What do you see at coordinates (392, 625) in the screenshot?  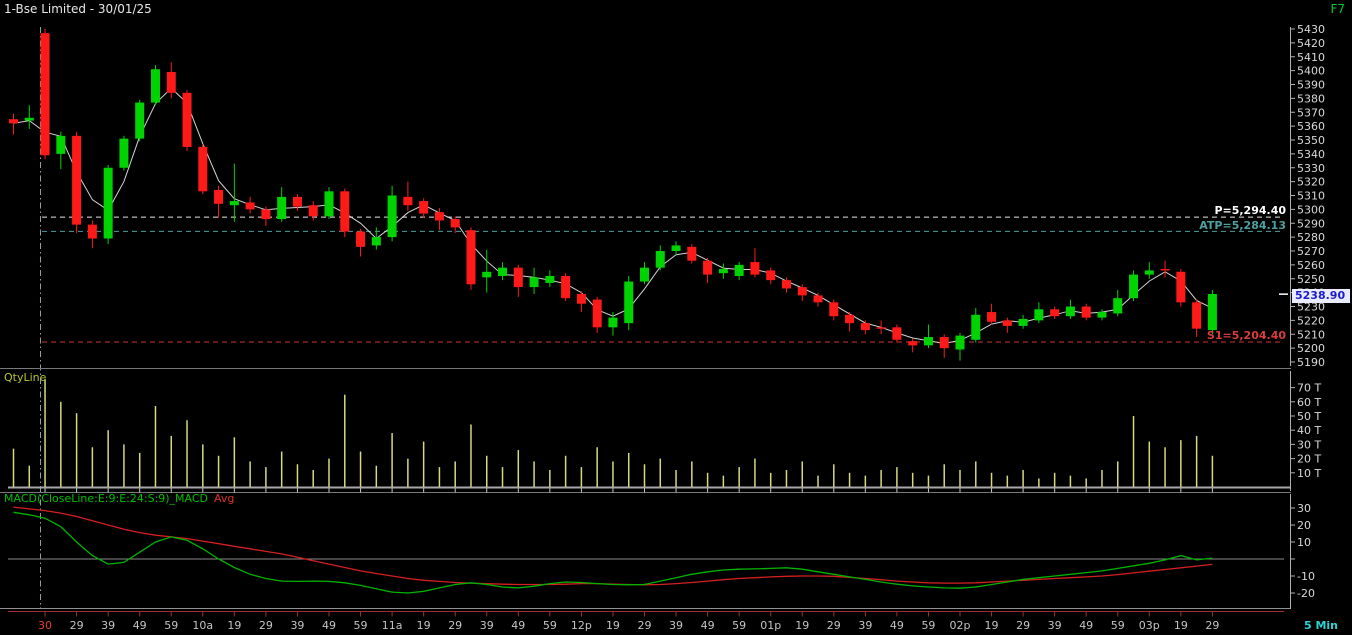 I see `time-axis-label: 11a` at bounding box center [392, 625].